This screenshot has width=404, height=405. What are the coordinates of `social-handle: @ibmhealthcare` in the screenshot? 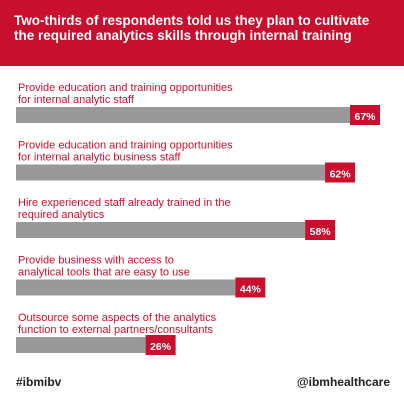 It's located at (343, 382).